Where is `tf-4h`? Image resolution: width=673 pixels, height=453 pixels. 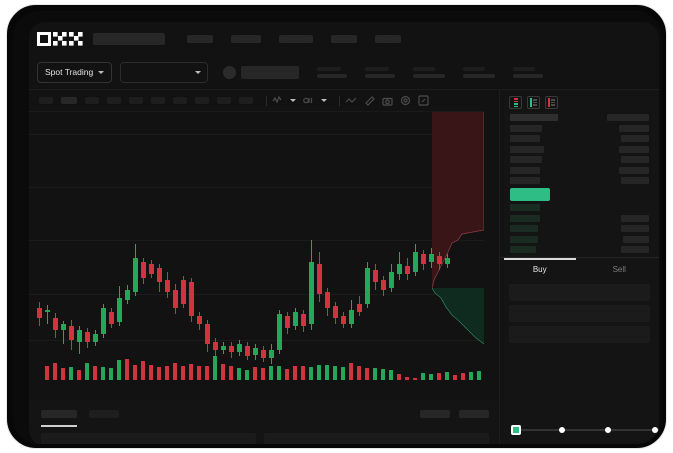
tf-4h is located at coordinates (158, 100).